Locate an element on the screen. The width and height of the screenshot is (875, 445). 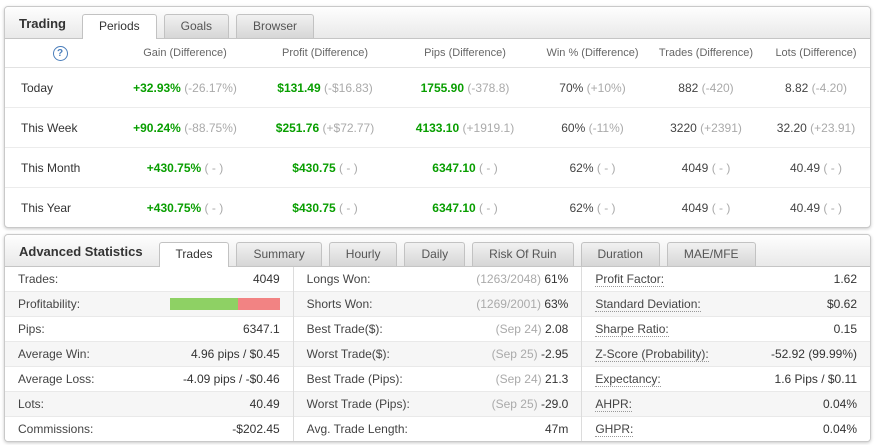
stat-row-longs-won: Longs Won: (1263/2048) 61% is located at coordinates (437, 279).